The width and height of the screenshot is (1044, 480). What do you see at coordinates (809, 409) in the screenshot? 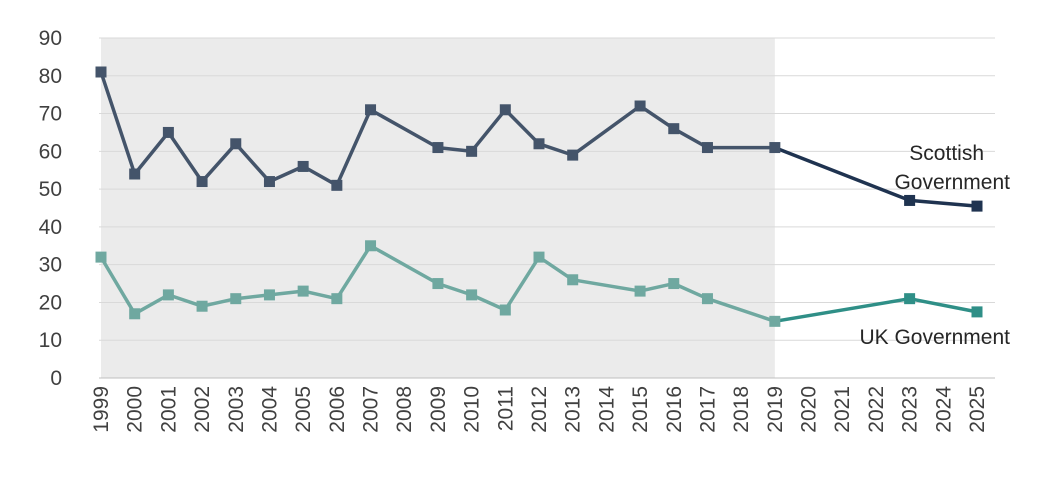
I see `x-tick-label: 2020` at bounding box center [809, 409].